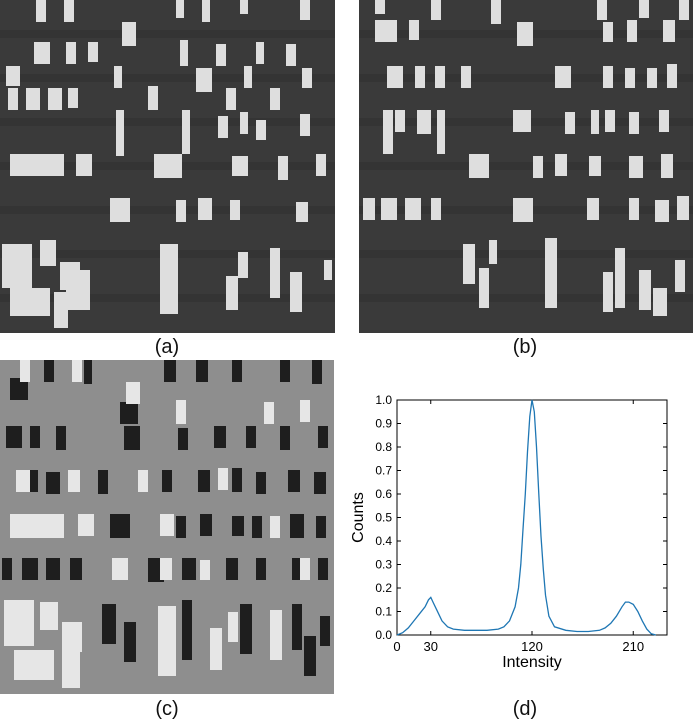 The height and width of the screenshot is (720, 693). What do you see at coordinates (383, 588) in the screenshot?
I see `y-tick-label: 0.2` at bounding box center [383, 588].